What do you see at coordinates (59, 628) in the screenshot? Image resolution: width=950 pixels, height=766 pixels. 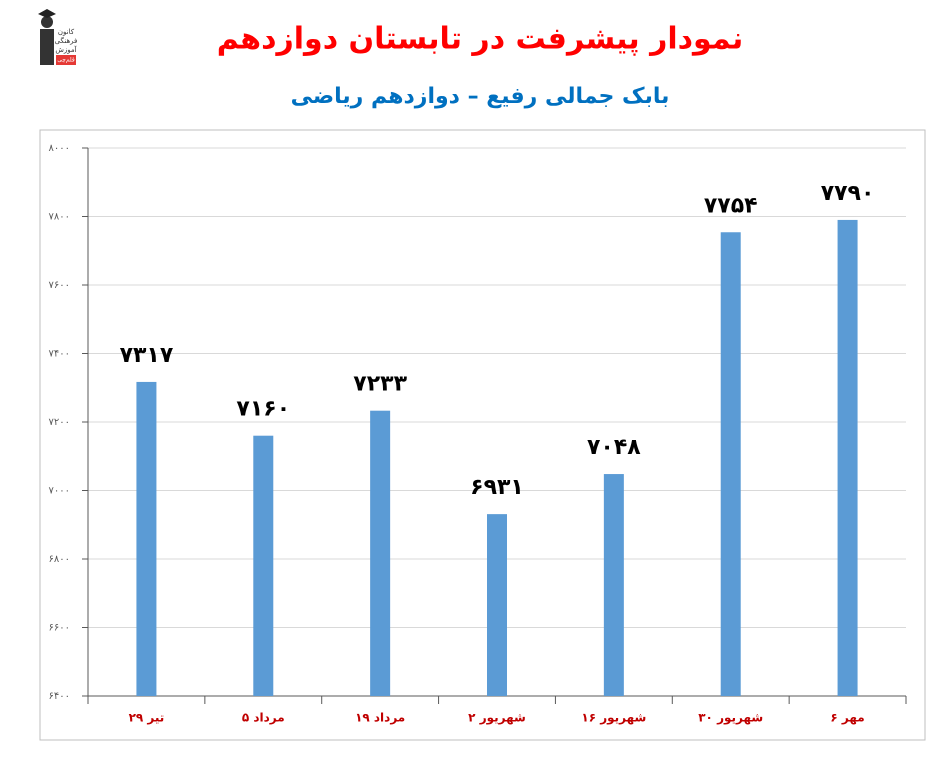 I see `y-tick-label: ۶۶۰۰` at bounding box center [59, 628].